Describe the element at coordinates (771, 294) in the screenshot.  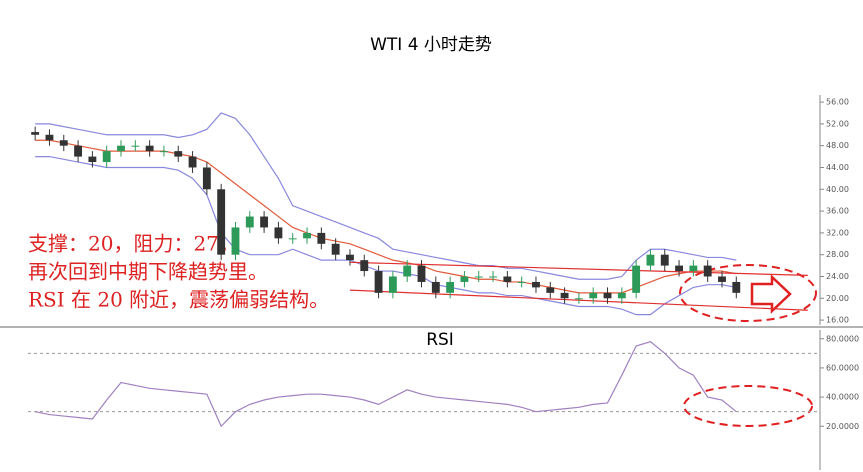
I see `arrow` at that location.